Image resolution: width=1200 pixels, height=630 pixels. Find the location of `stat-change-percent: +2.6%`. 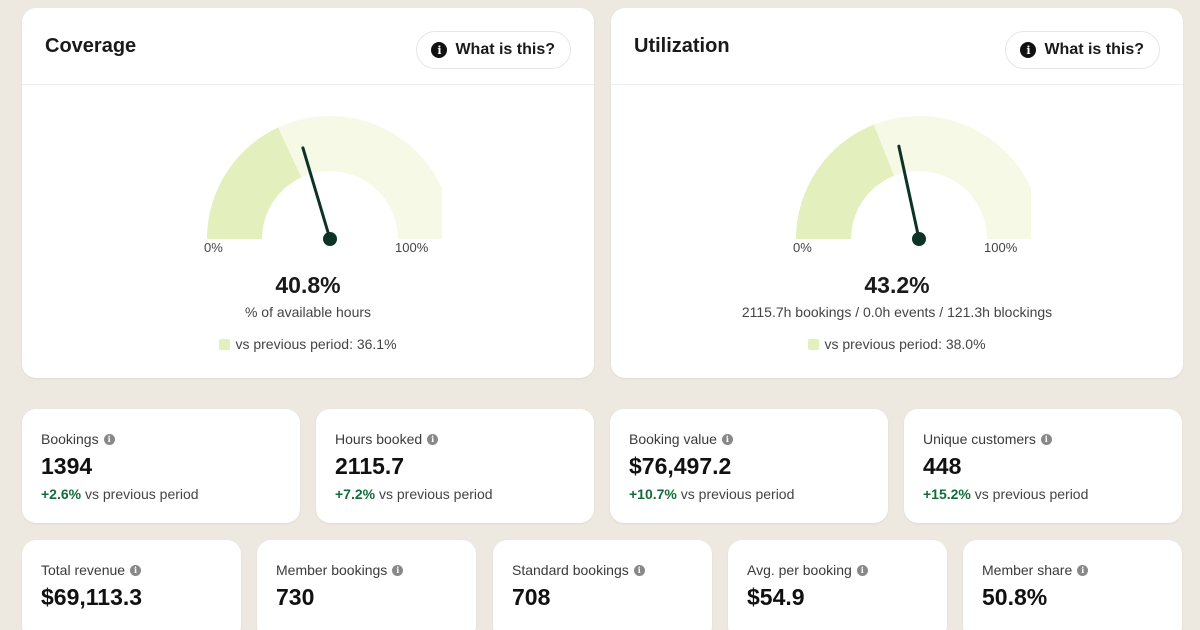

stat-change-percent: +2.6% is located at coordinates (61, 494).